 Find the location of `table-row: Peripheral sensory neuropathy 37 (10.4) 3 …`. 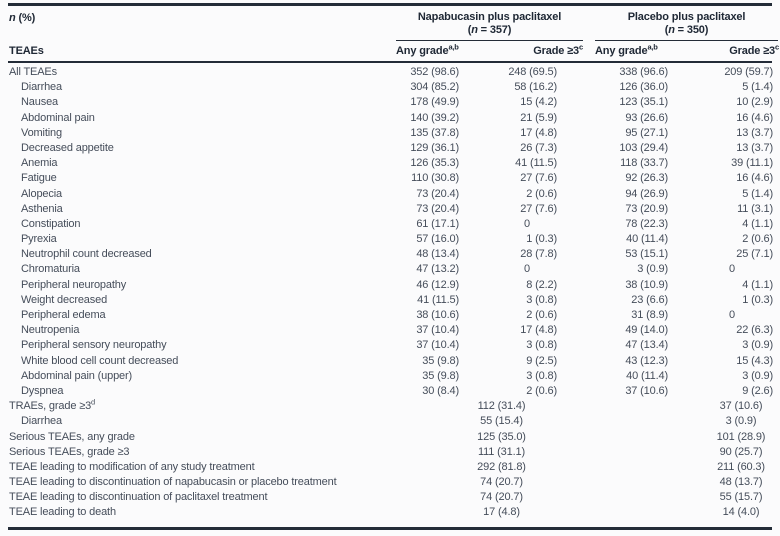

table-row: Peripheral sensory neuropathy 37 (10.4) 3 … is located at coordinates (390, 345).